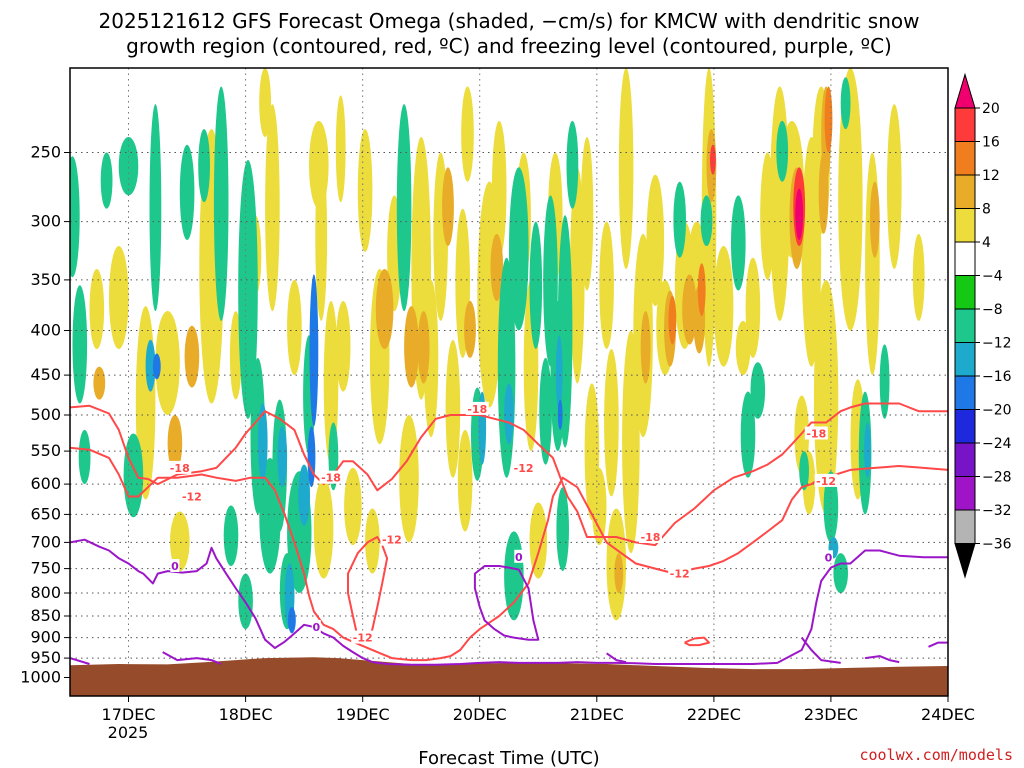 The width and height of the screenshot is (1024, 768). I want to click on x-tick-label: 23DEC, so click(831, 714).